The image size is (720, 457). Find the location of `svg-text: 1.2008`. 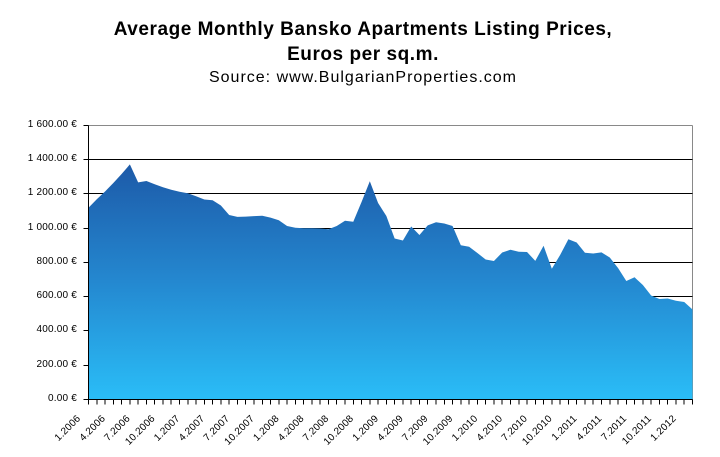

svg-text: 1.2008 is located at coordinates (266, 428).